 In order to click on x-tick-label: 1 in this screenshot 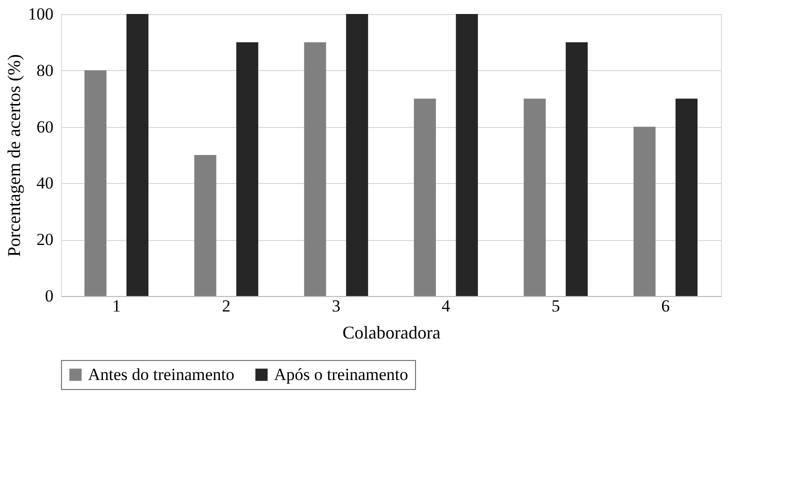, I will do `click(116, 306)`.